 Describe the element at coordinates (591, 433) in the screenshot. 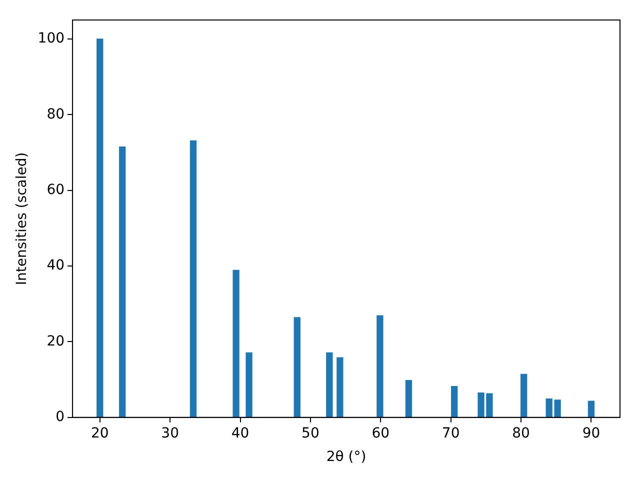

I see `x-tick-label: 90` at that location.